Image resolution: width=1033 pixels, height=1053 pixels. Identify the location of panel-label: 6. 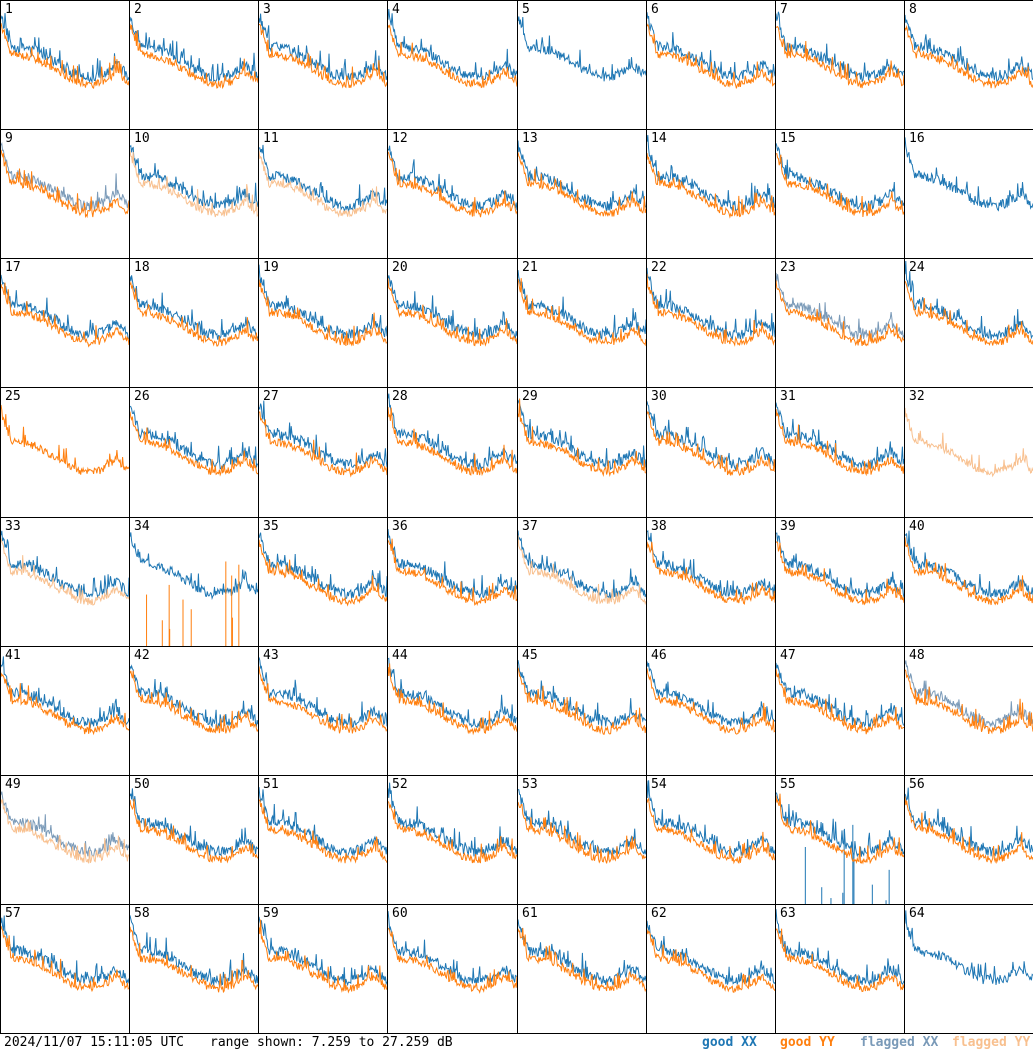
(655, 9).